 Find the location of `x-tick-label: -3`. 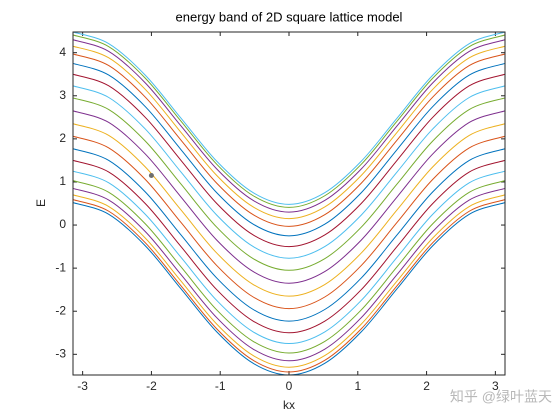

x-tick-label: -3 is located at coordinates (82, 386).